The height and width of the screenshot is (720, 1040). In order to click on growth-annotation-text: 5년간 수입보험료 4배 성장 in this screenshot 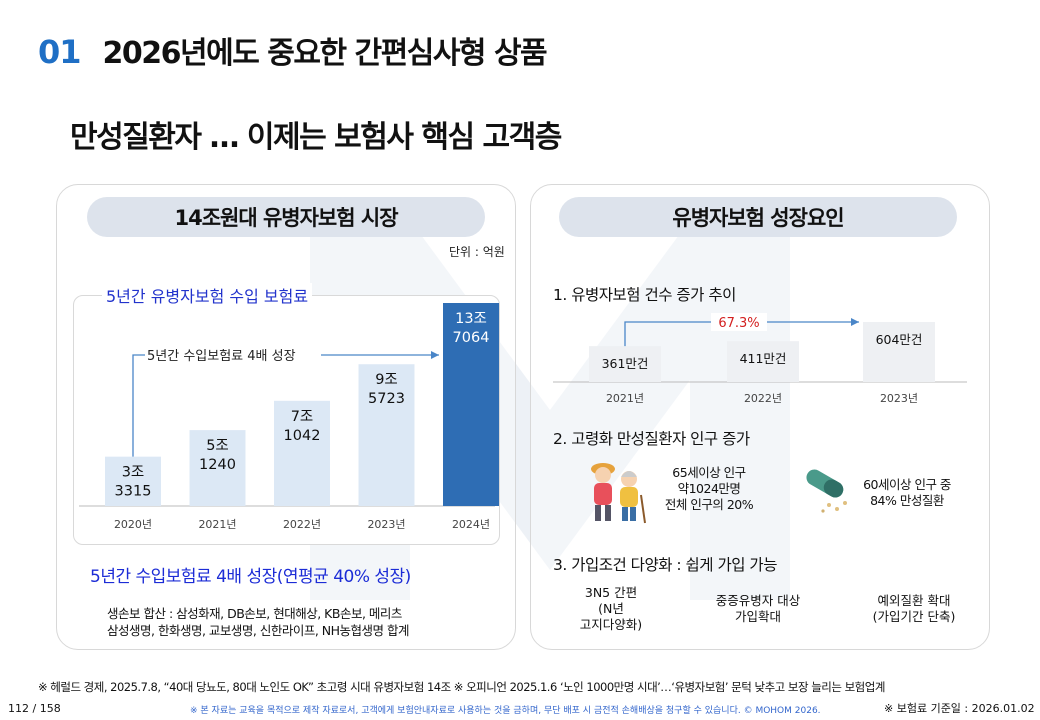, I will do `click(221, 356)`.